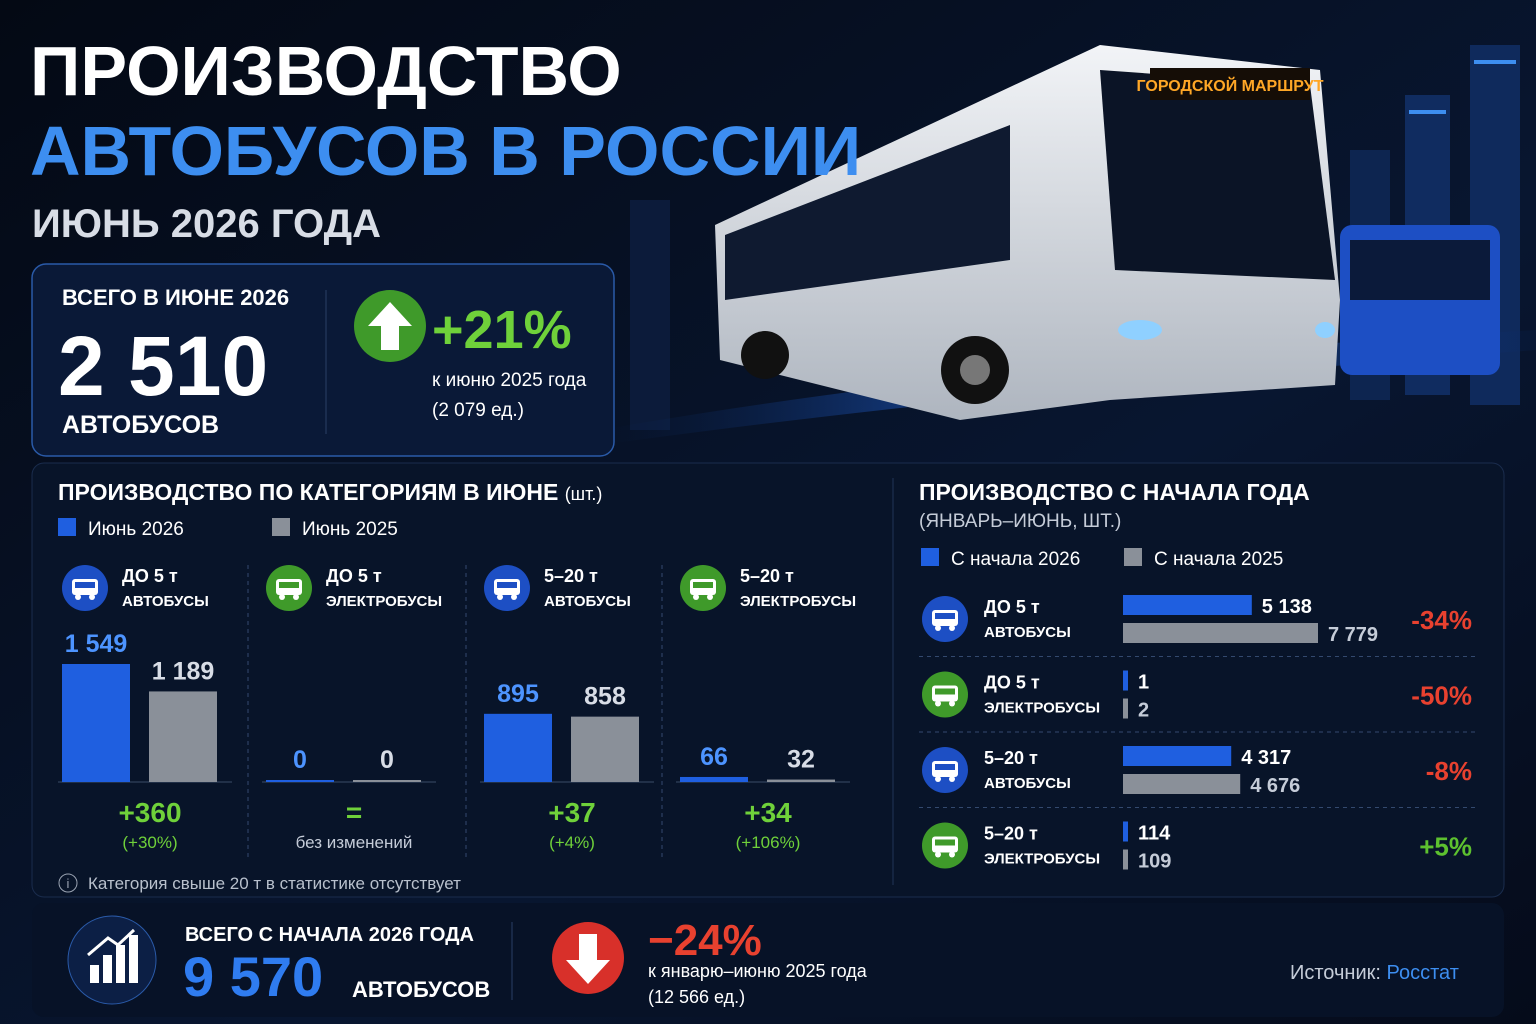  I want to click on value-label: 7 779, so click(1353, 635).